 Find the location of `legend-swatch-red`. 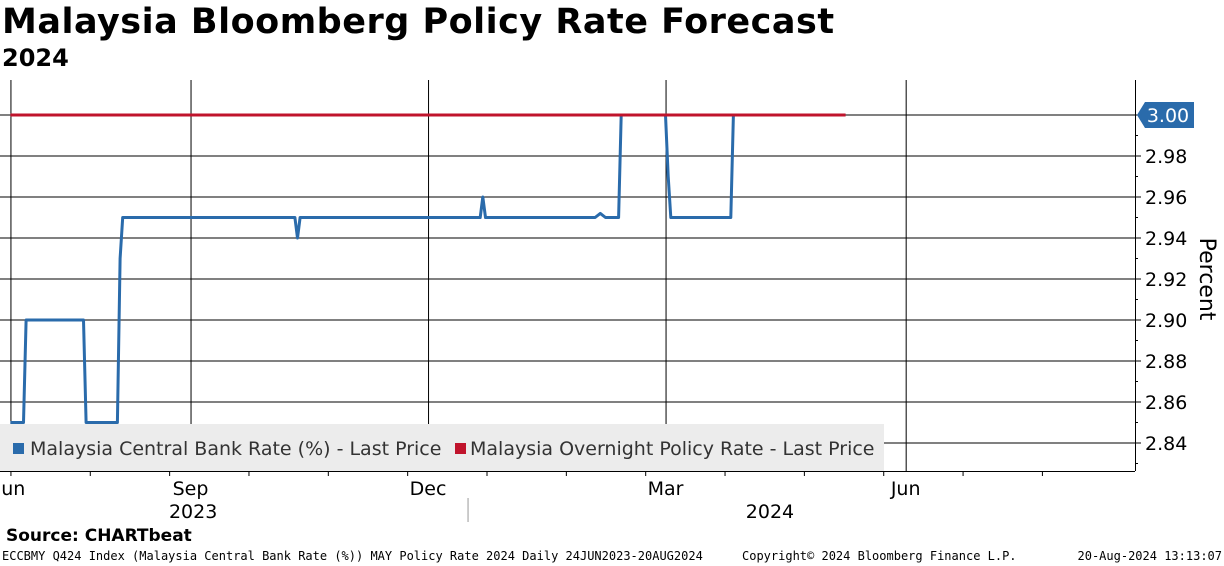

legend-swatch-red is located at coordinates (460, 448).